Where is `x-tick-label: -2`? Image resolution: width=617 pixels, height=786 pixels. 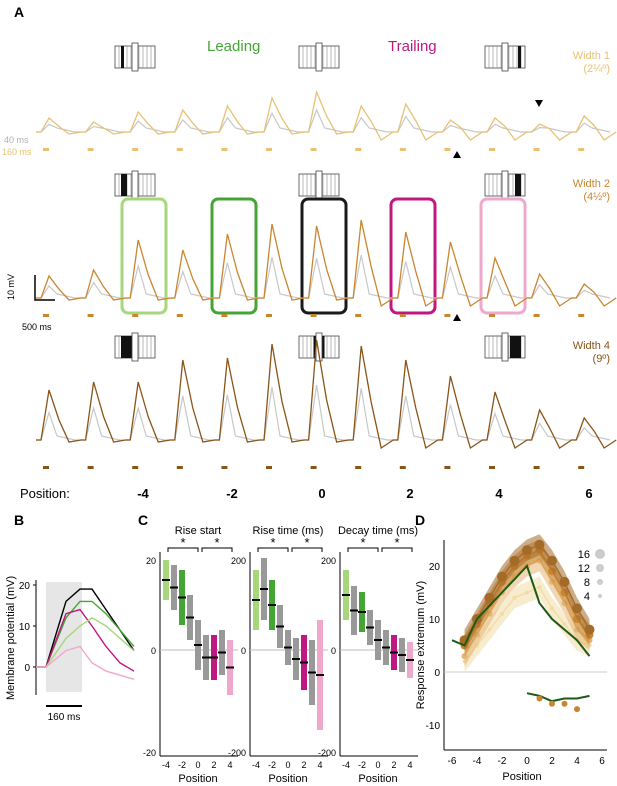 x-tick-label: -2 is located at coordinates (502, 761).